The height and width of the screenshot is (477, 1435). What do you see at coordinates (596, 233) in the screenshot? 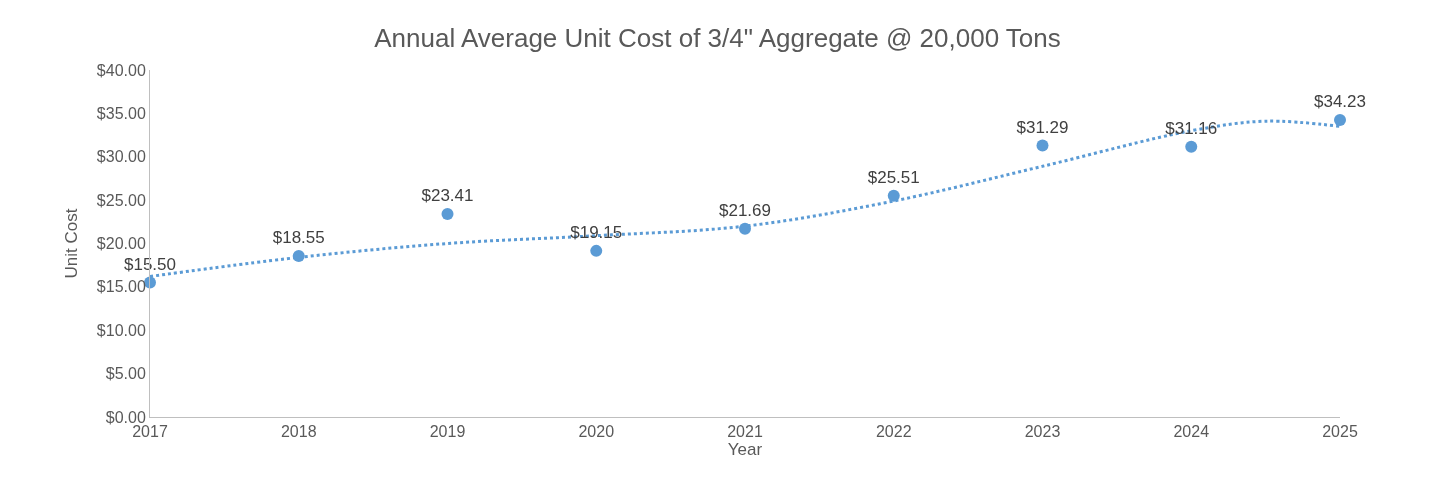
I see `data-label: $19.15` at bounding box center [596, 233].